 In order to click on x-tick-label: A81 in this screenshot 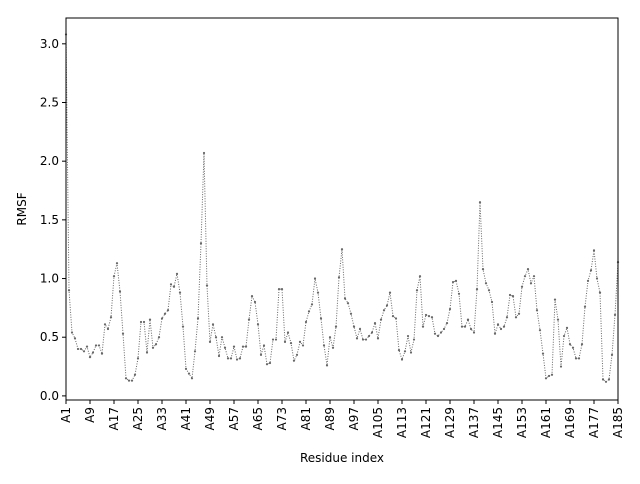, I will do `click(306, 418)`.